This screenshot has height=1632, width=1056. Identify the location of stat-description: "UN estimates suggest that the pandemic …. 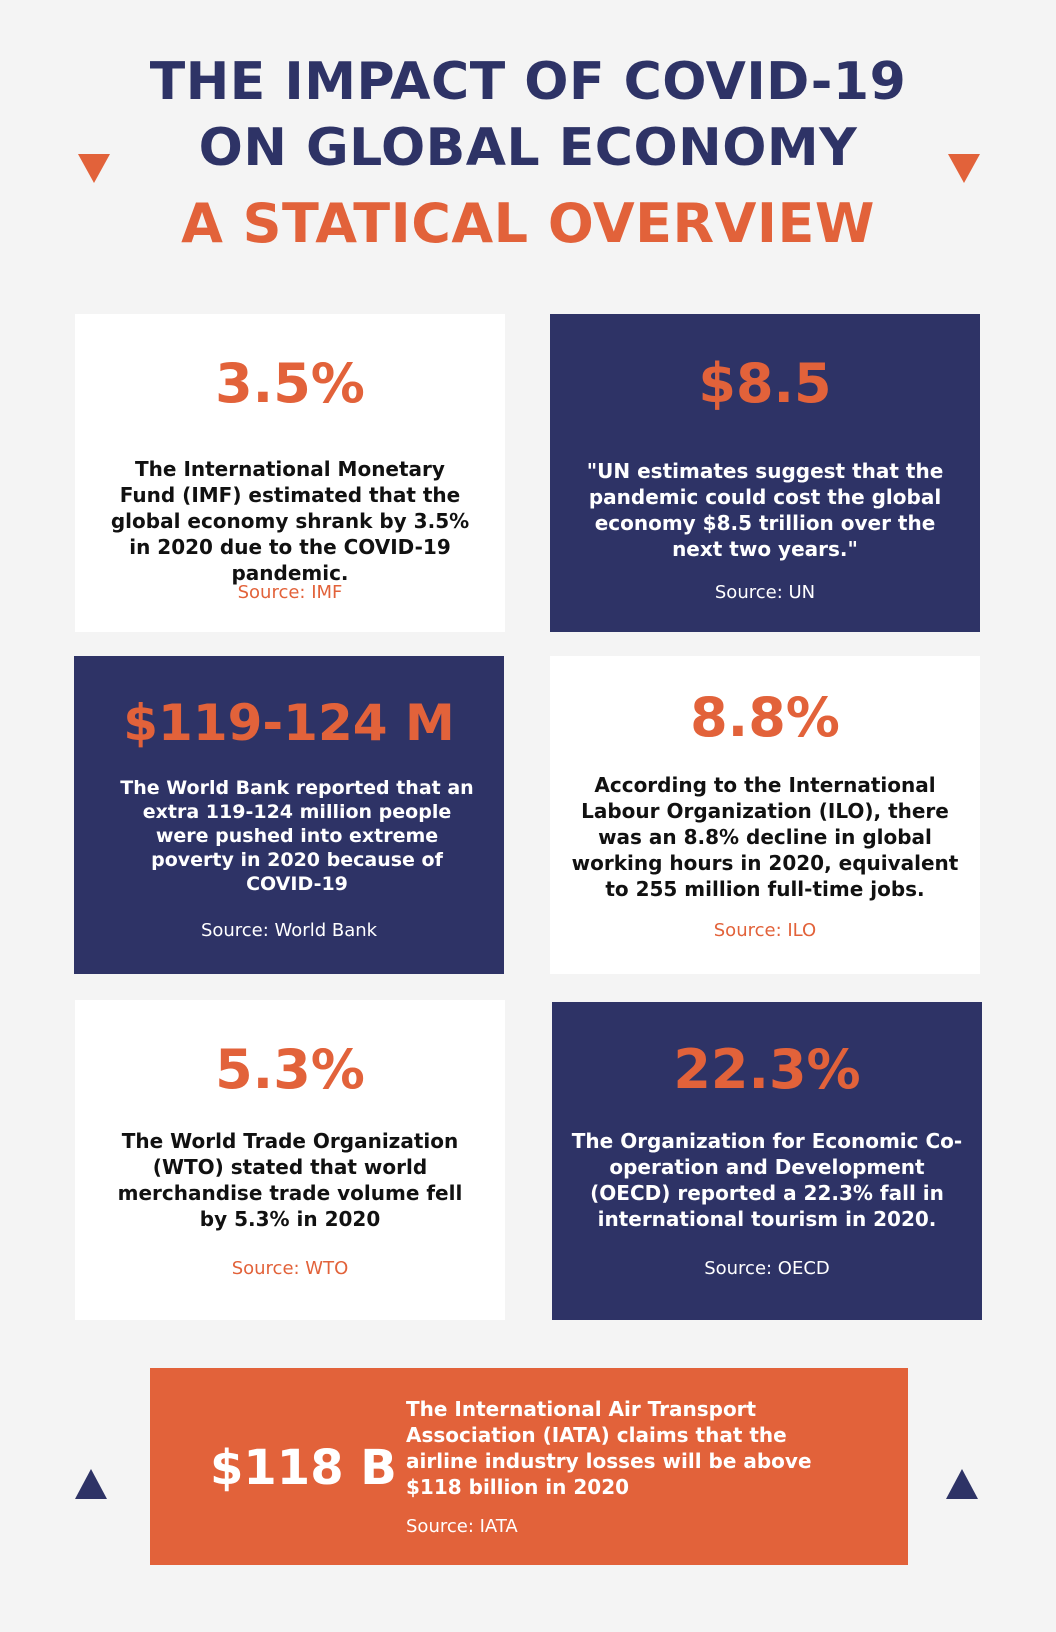
(765, 510).